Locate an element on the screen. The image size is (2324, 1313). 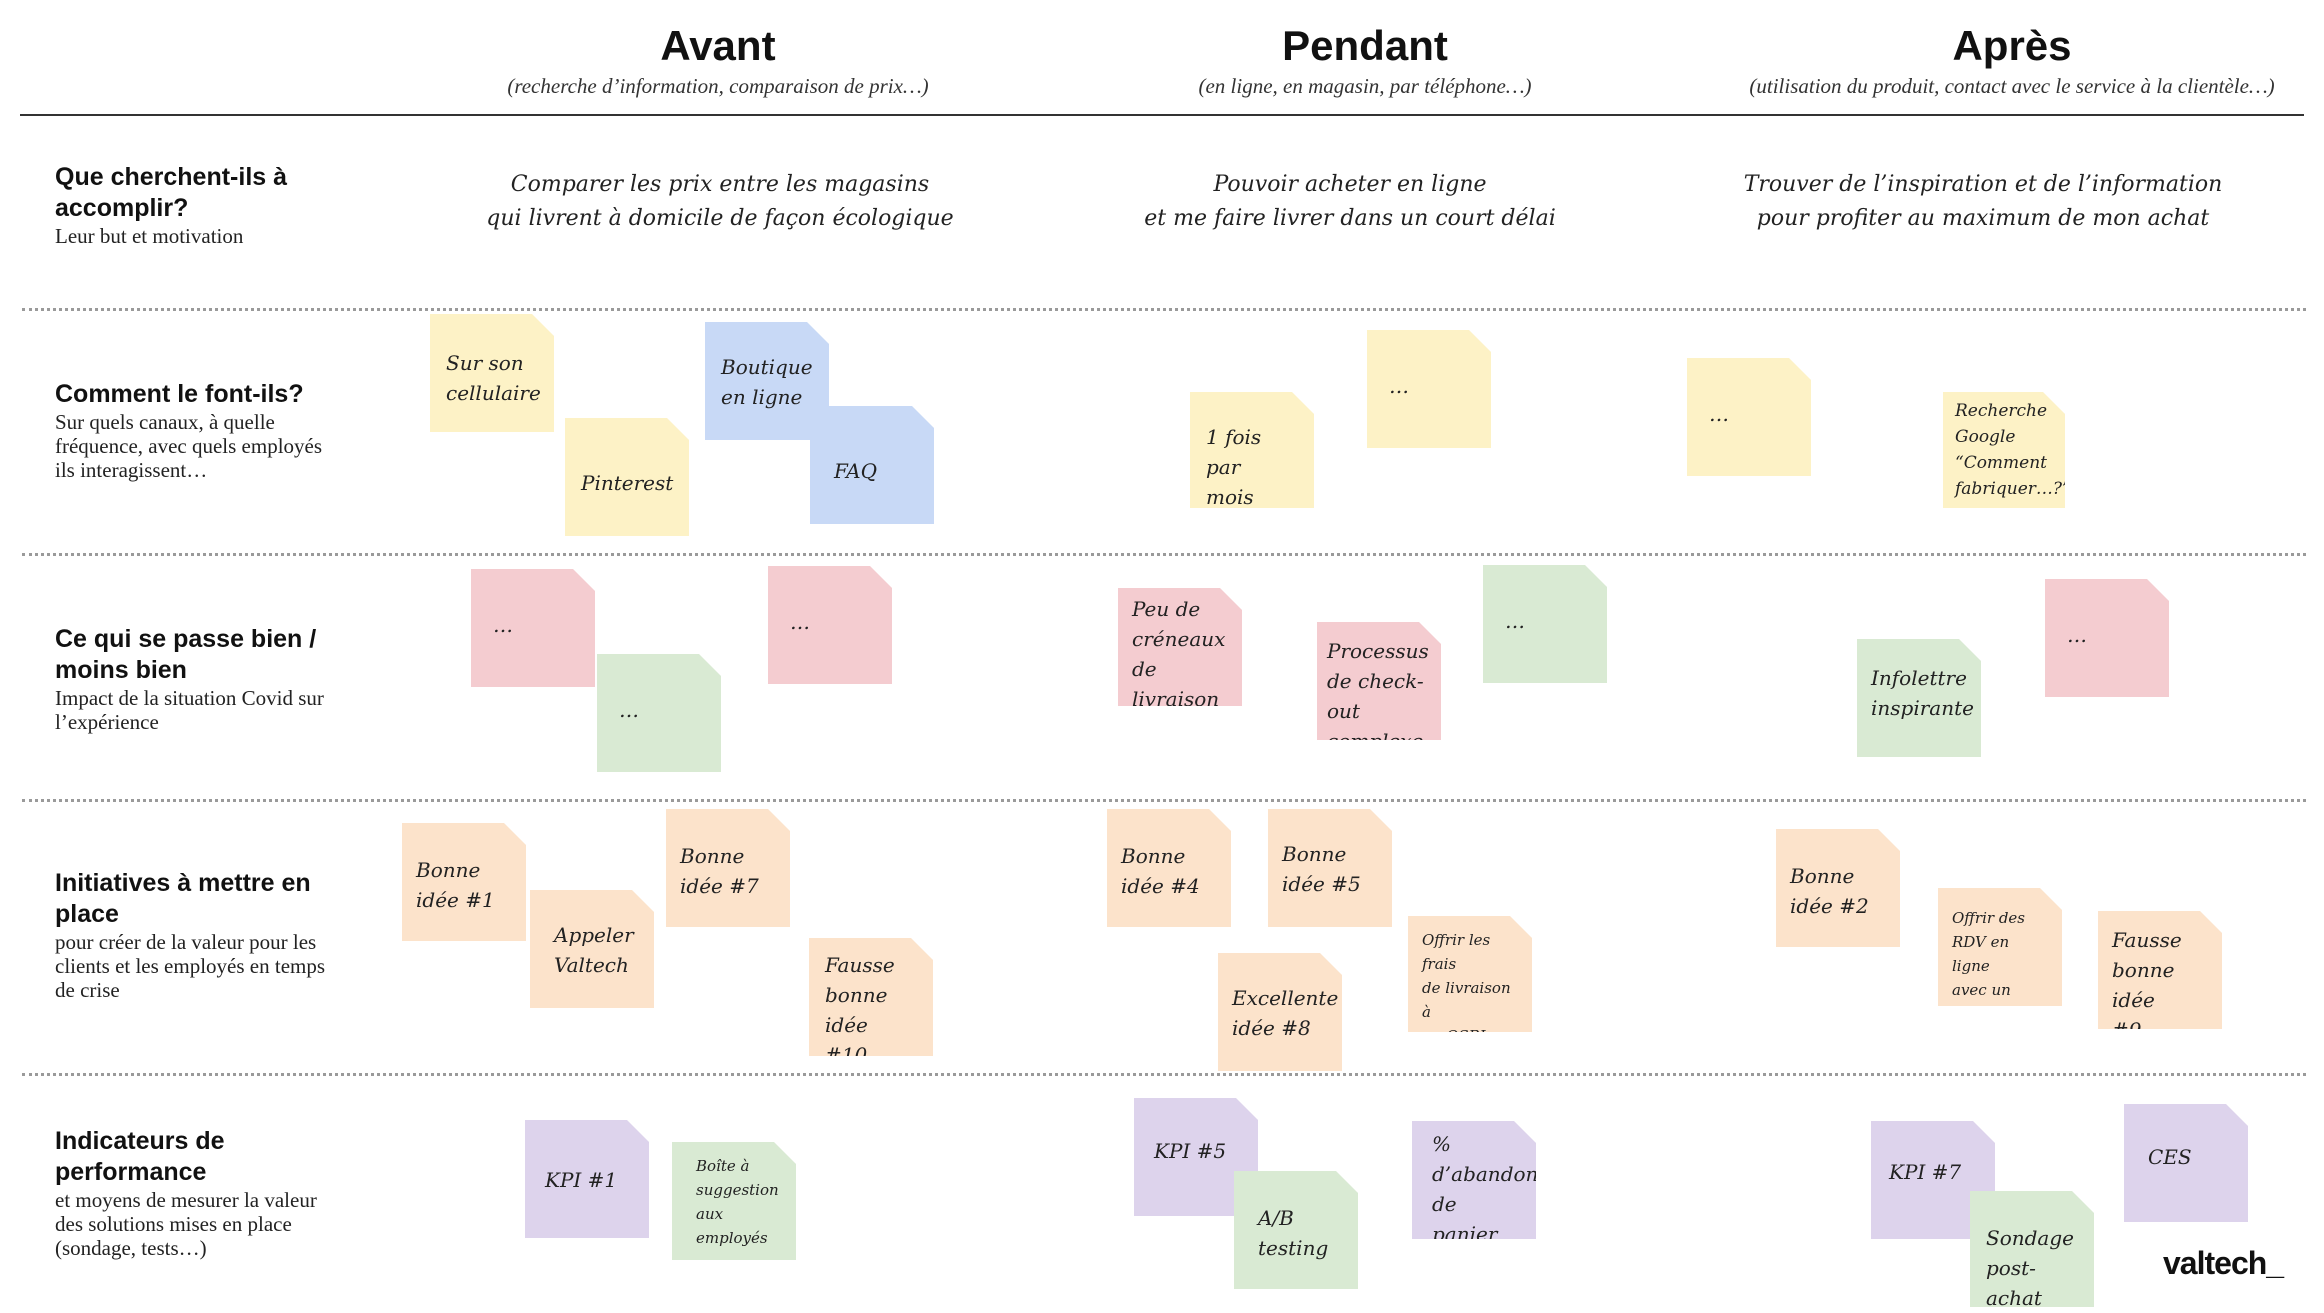
note-line: Appeler is located at coordinates (594, 935).